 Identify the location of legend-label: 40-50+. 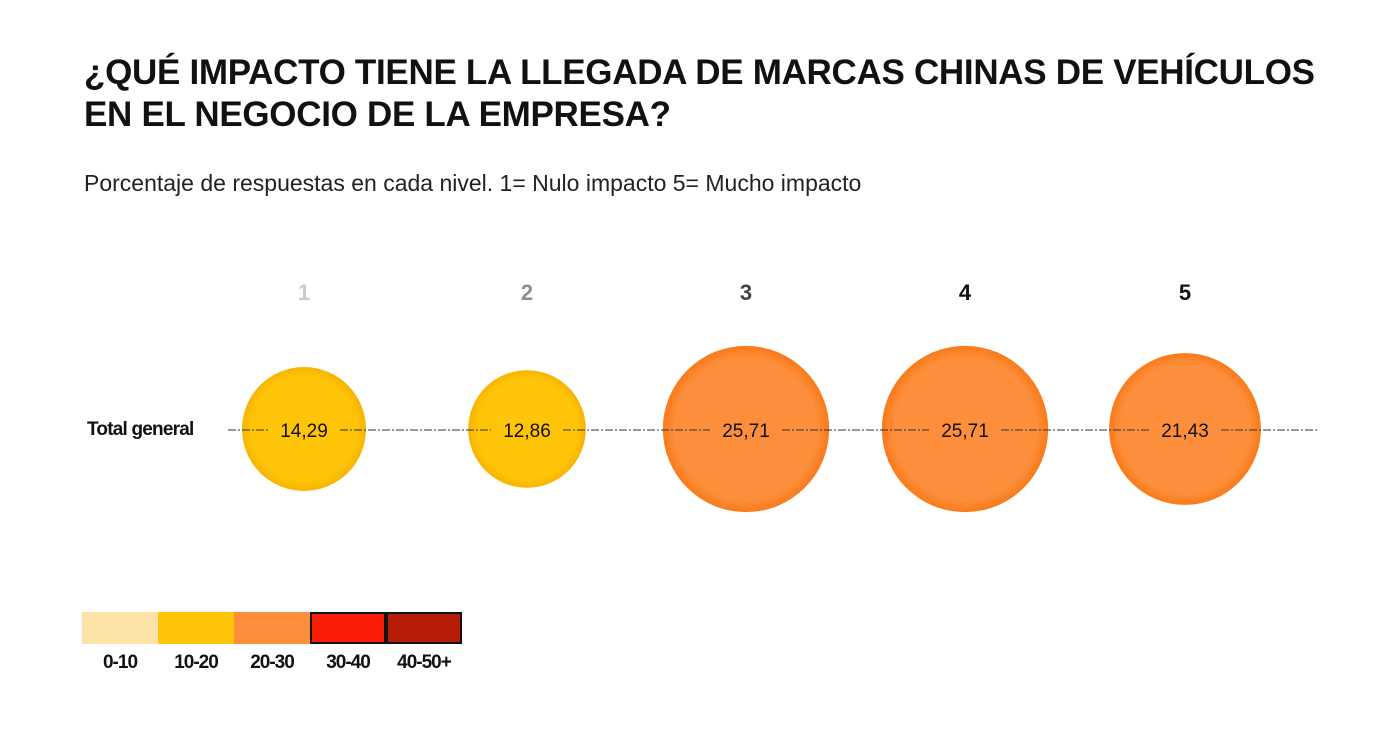
(424, 662).